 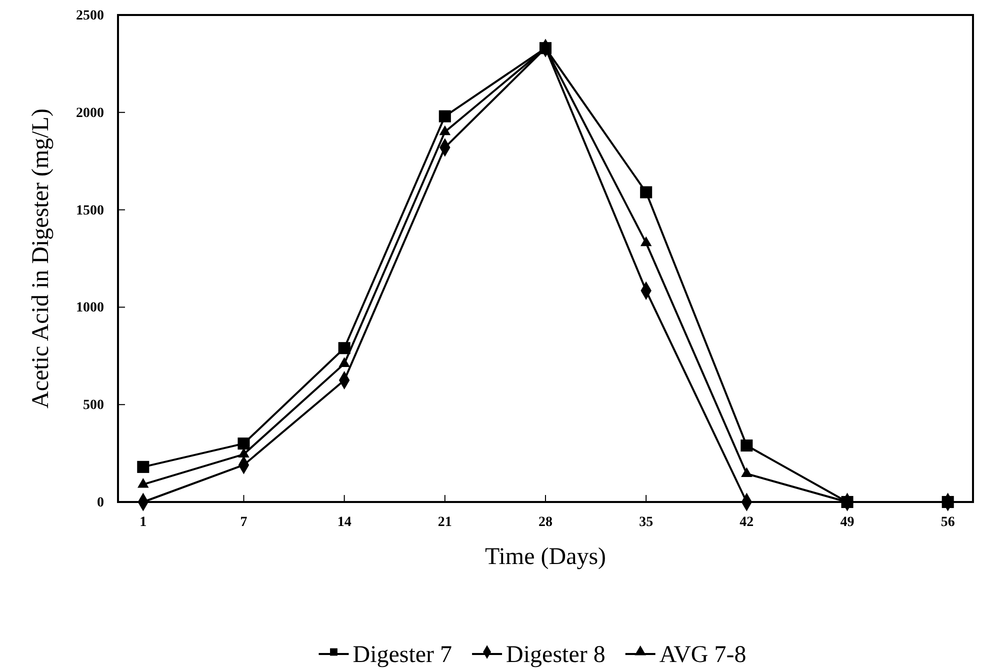 I want to click on y-axis-title: Acetic Acid in Digester (mg/L), so click(x=41, y=258).